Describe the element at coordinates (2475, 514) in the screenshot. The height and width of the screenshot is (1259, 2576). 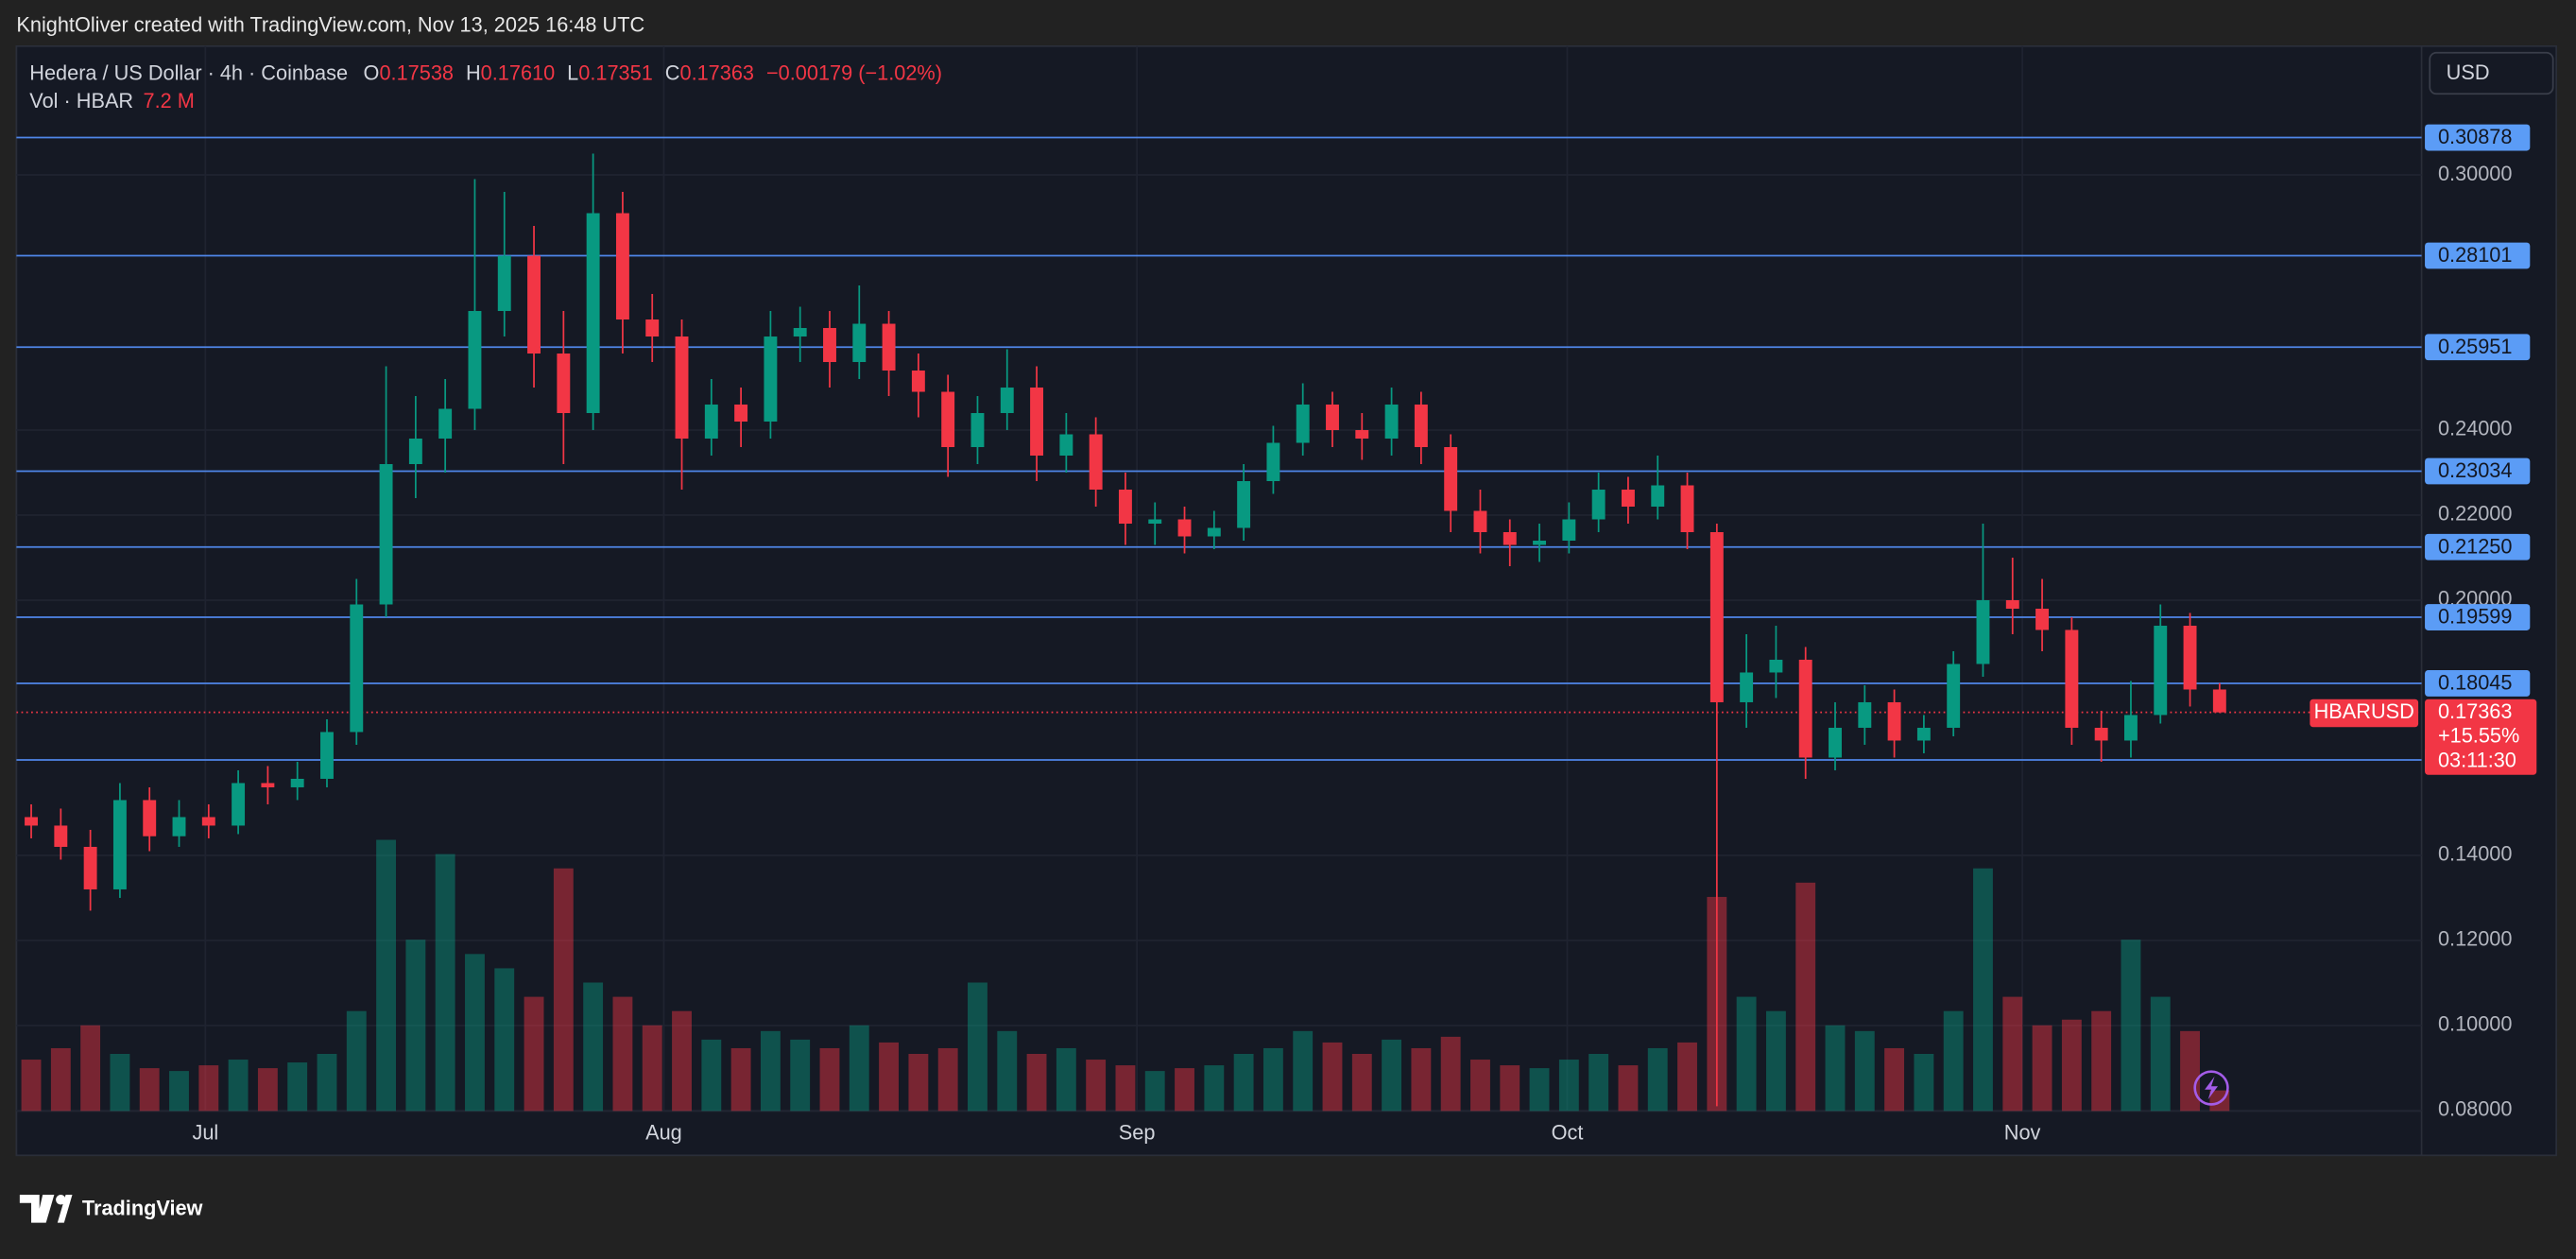
I see `y-tick-label: 0.22000` at that location.